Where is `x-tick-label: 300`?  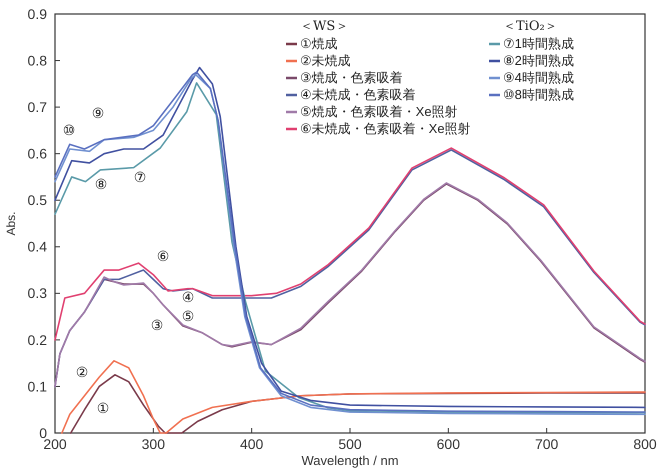
x-tick-label: 300 is located at coordinates (154, 444).